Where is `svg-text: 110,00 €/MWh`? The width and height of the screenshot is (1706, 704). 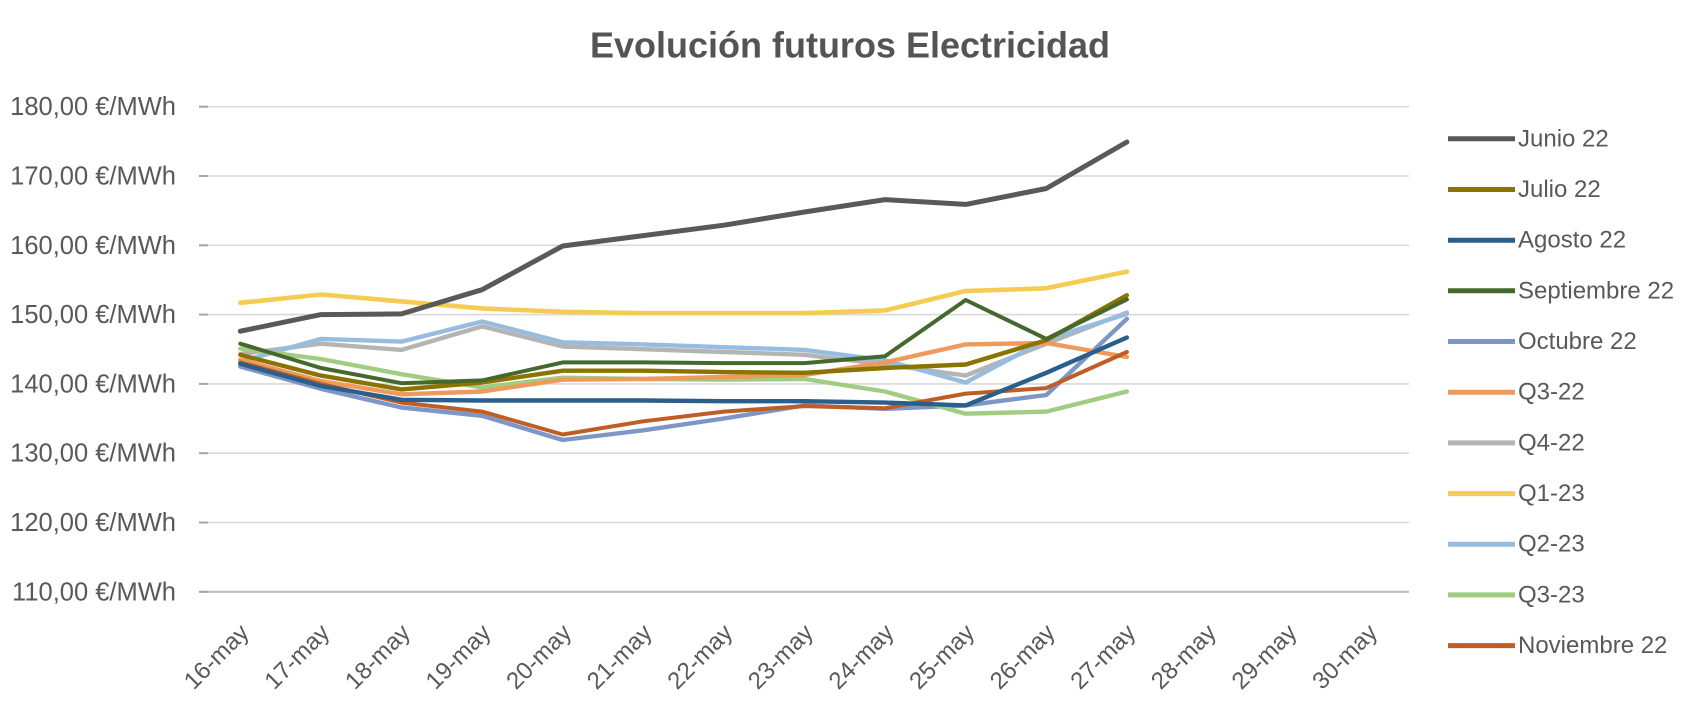 svg-text: 110,00 €/MWh is located at coordinates (94, 592).